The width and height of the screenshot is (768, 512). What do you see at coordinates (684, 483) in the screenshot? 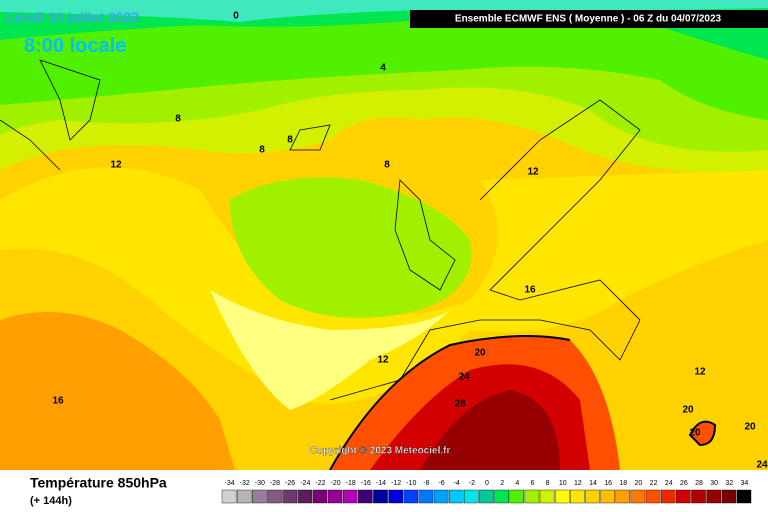
I see `legend-label: 26` at bounding box center [684, 483].